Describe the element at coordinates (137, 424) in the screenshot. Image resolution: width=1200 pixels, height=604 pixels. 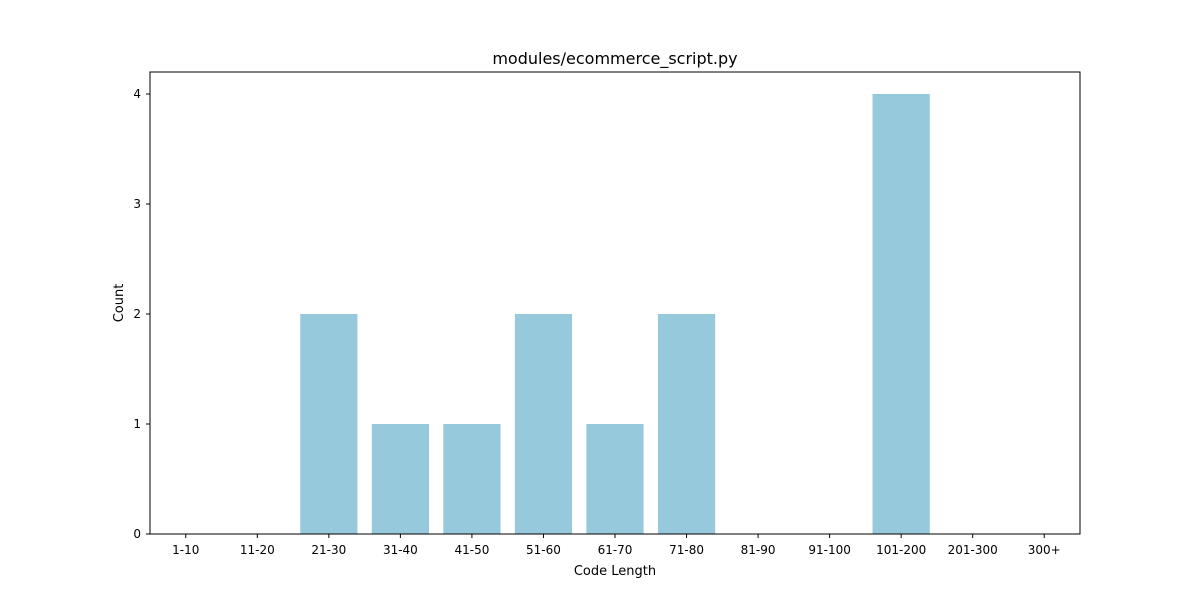
I see `y-tick-label: 1` at that location.